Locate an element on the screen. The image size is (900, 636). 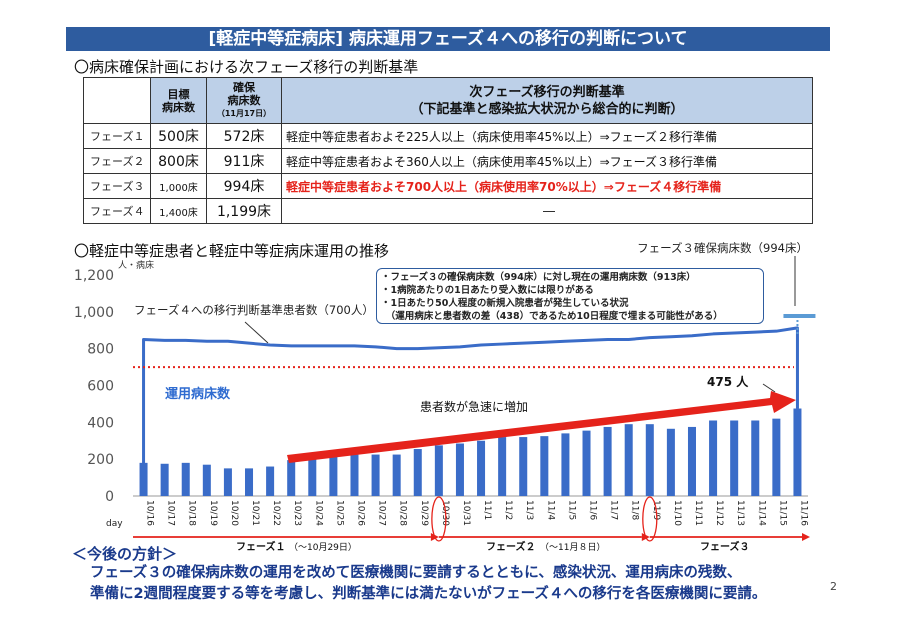
y-tick-label: 600 is located at coordinates (100, 387).